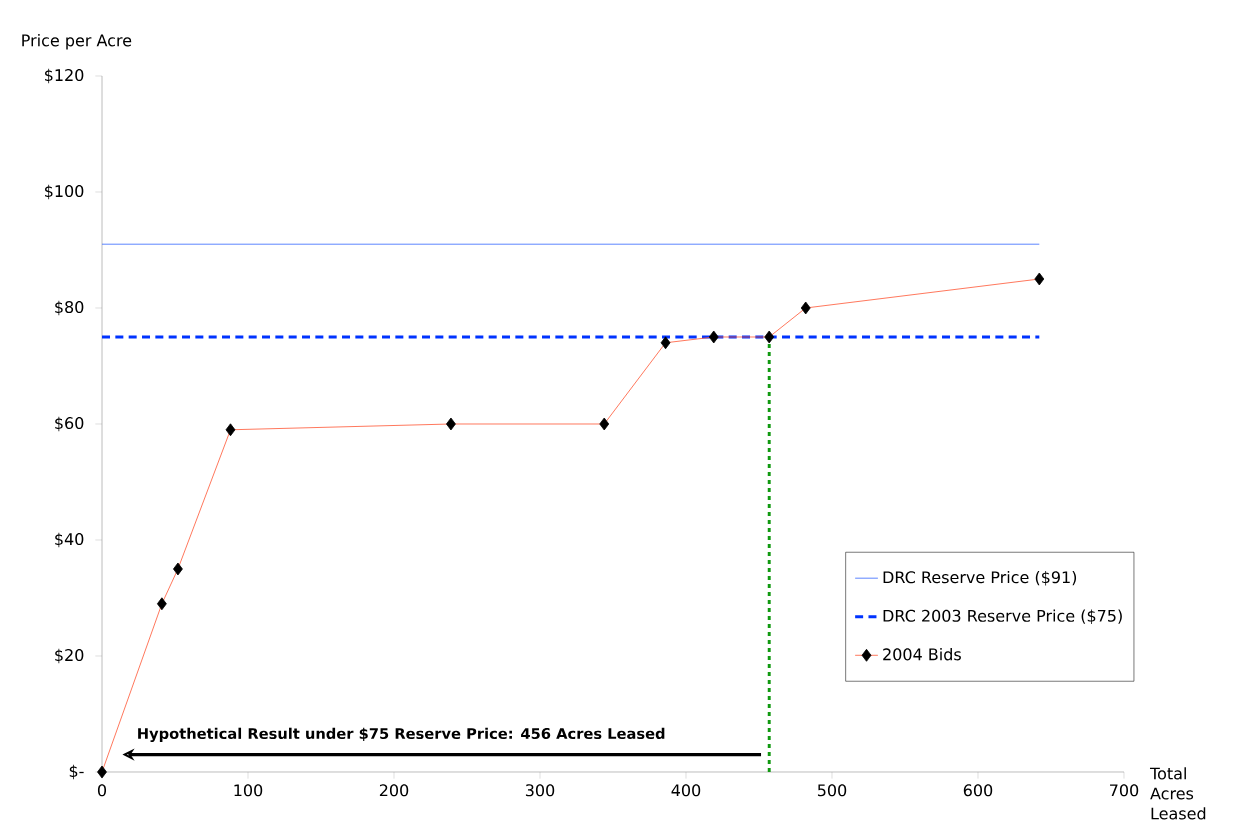 The image size is (1239, 838). I want to click on y-axis-title: Price per Acre, so click(77, 42).